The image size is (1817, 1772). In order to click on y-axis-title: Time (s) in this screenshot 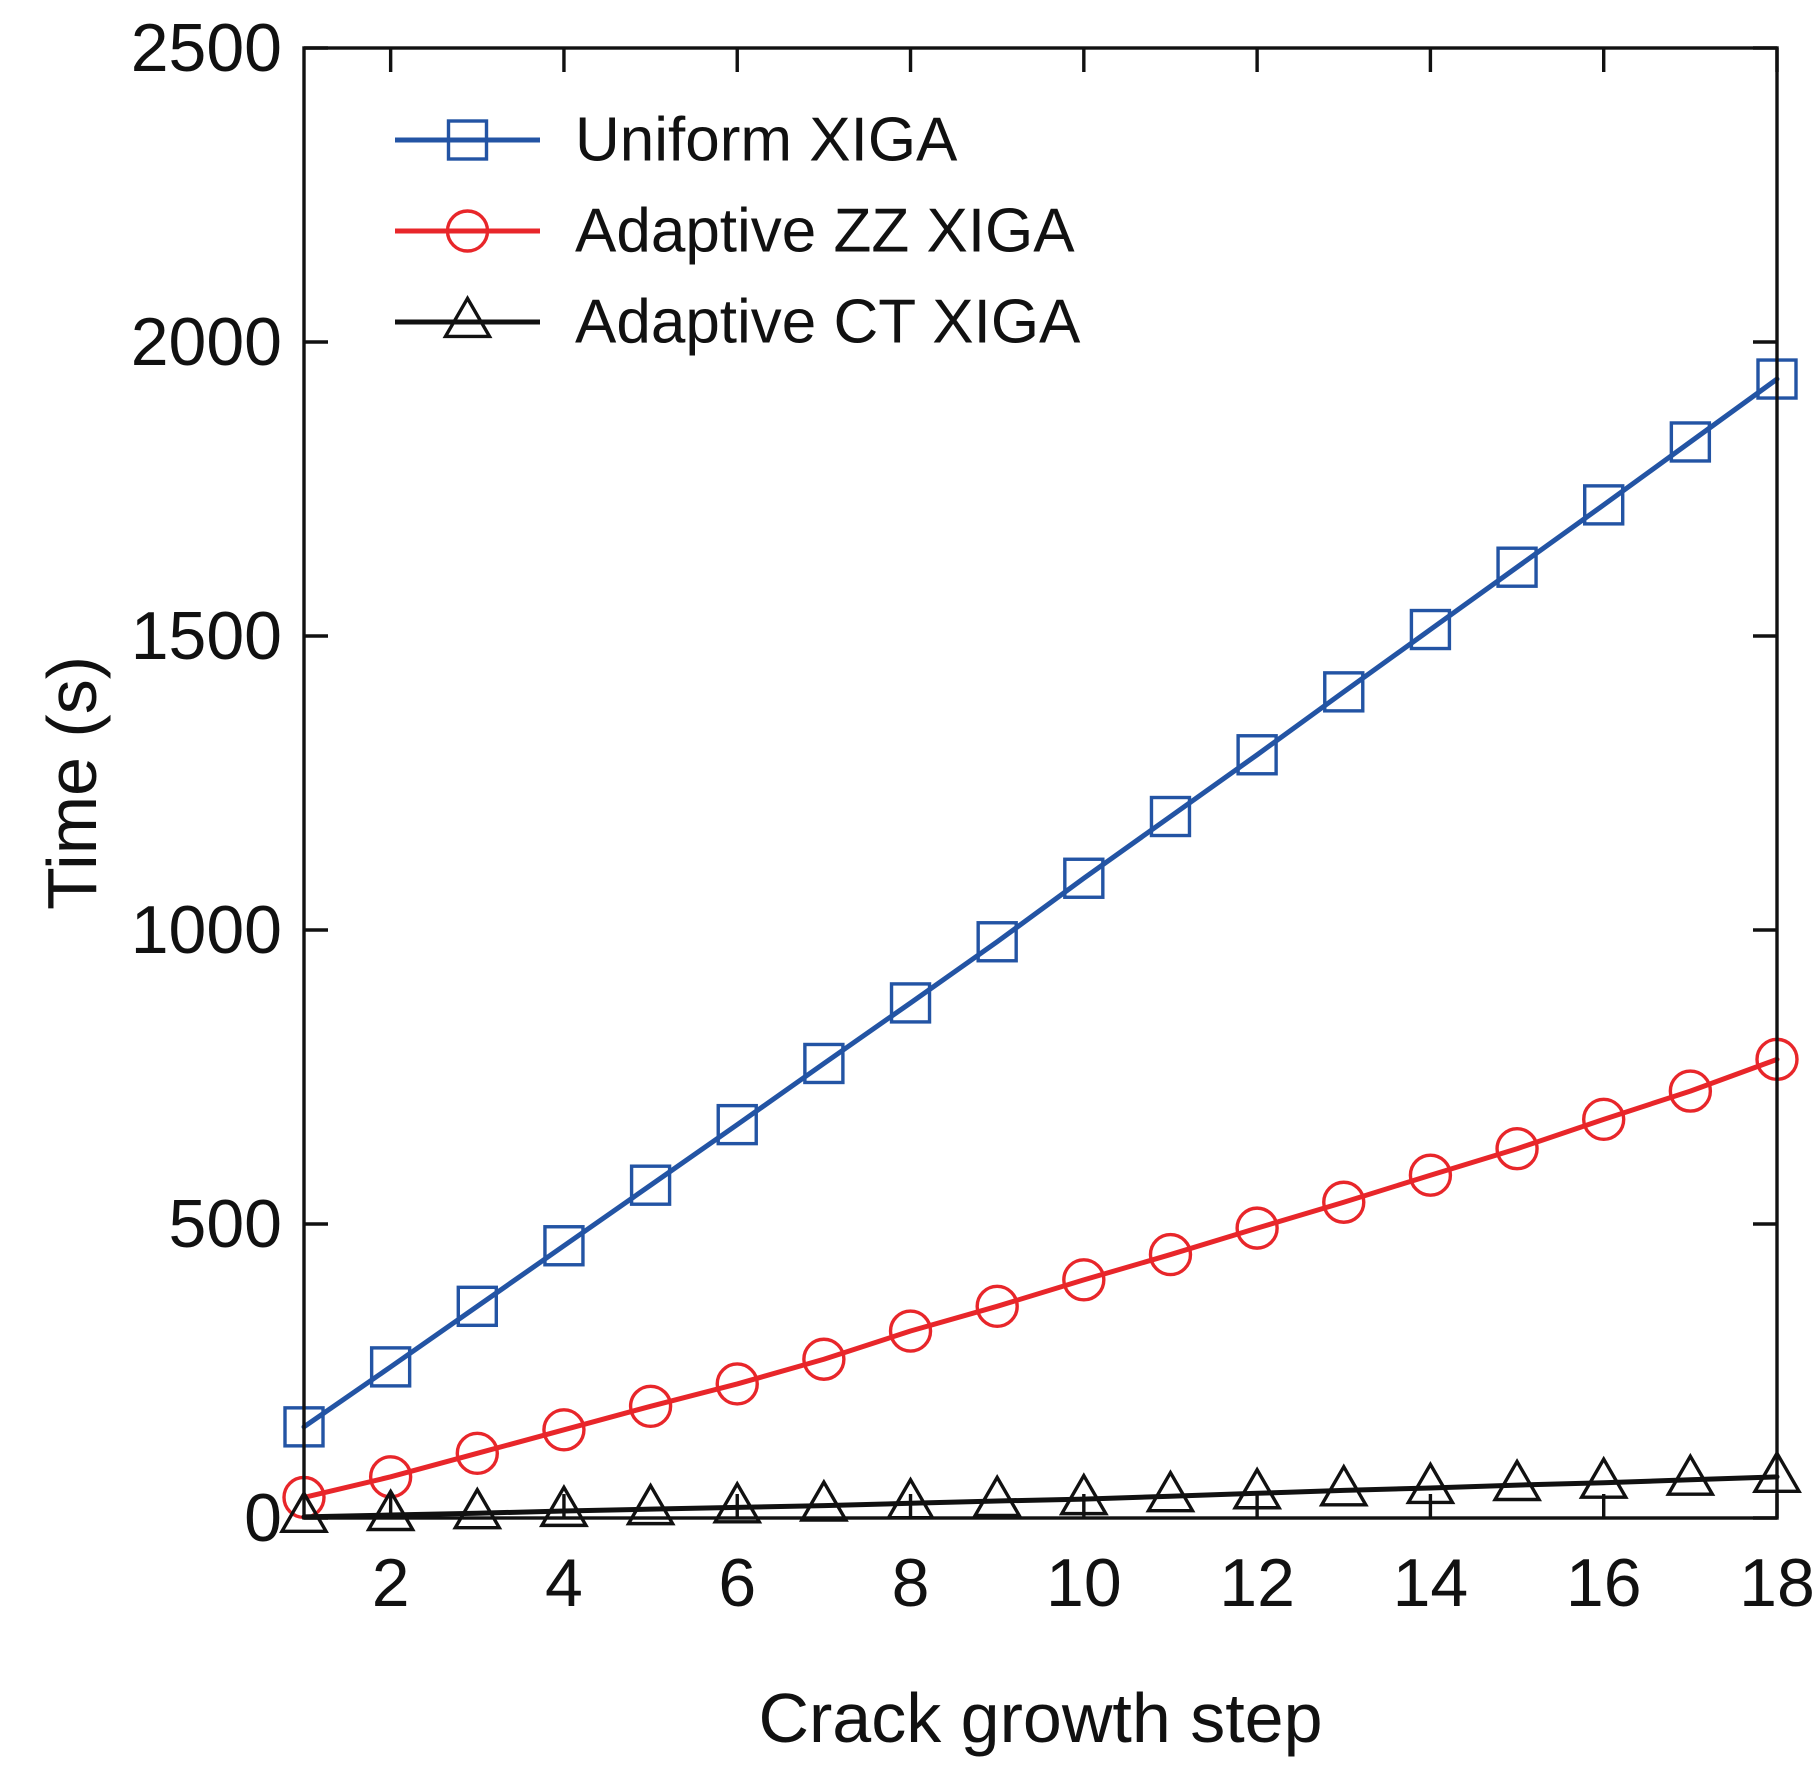, I will do `click(72, 783)`.